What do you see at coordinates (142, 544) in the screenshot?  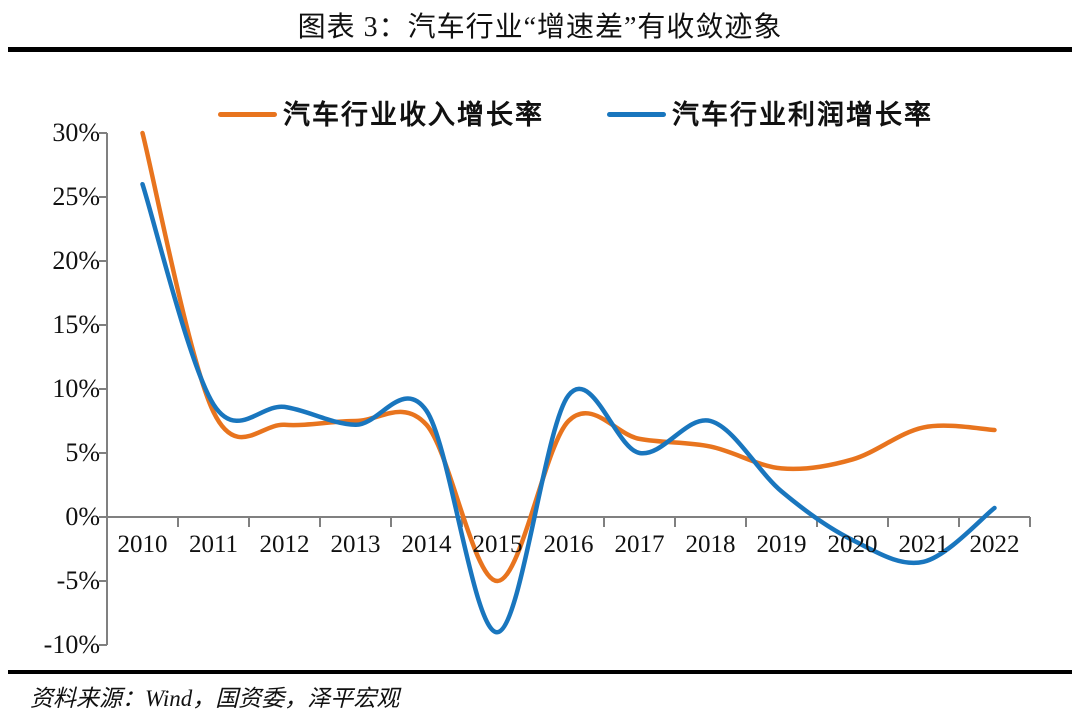 I see `x-axis-tick-label: 2010` at bounding box center [142, 544].